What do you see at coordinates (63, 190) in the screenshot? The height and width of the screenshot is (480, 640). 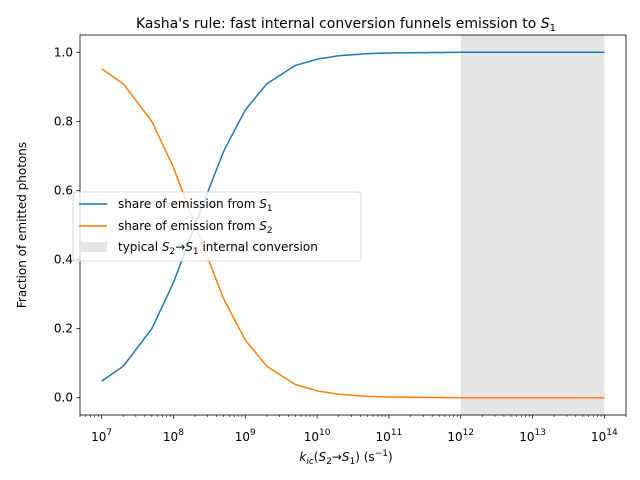 I see `y-tick-label: 0.6` at bounding box center [63, 190].